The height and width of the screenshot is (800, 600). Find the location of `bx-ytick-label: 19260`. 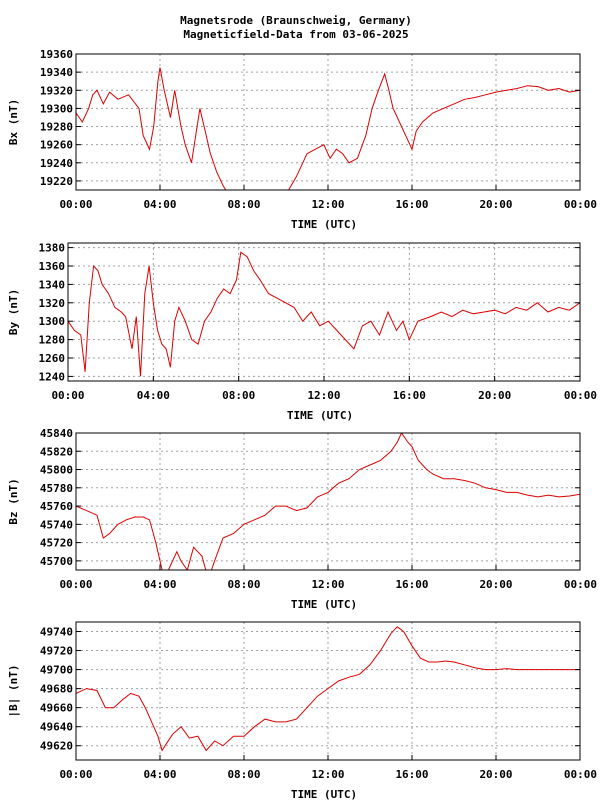

bx-ytick-label: 19260 is located at coordinates (56, 145).